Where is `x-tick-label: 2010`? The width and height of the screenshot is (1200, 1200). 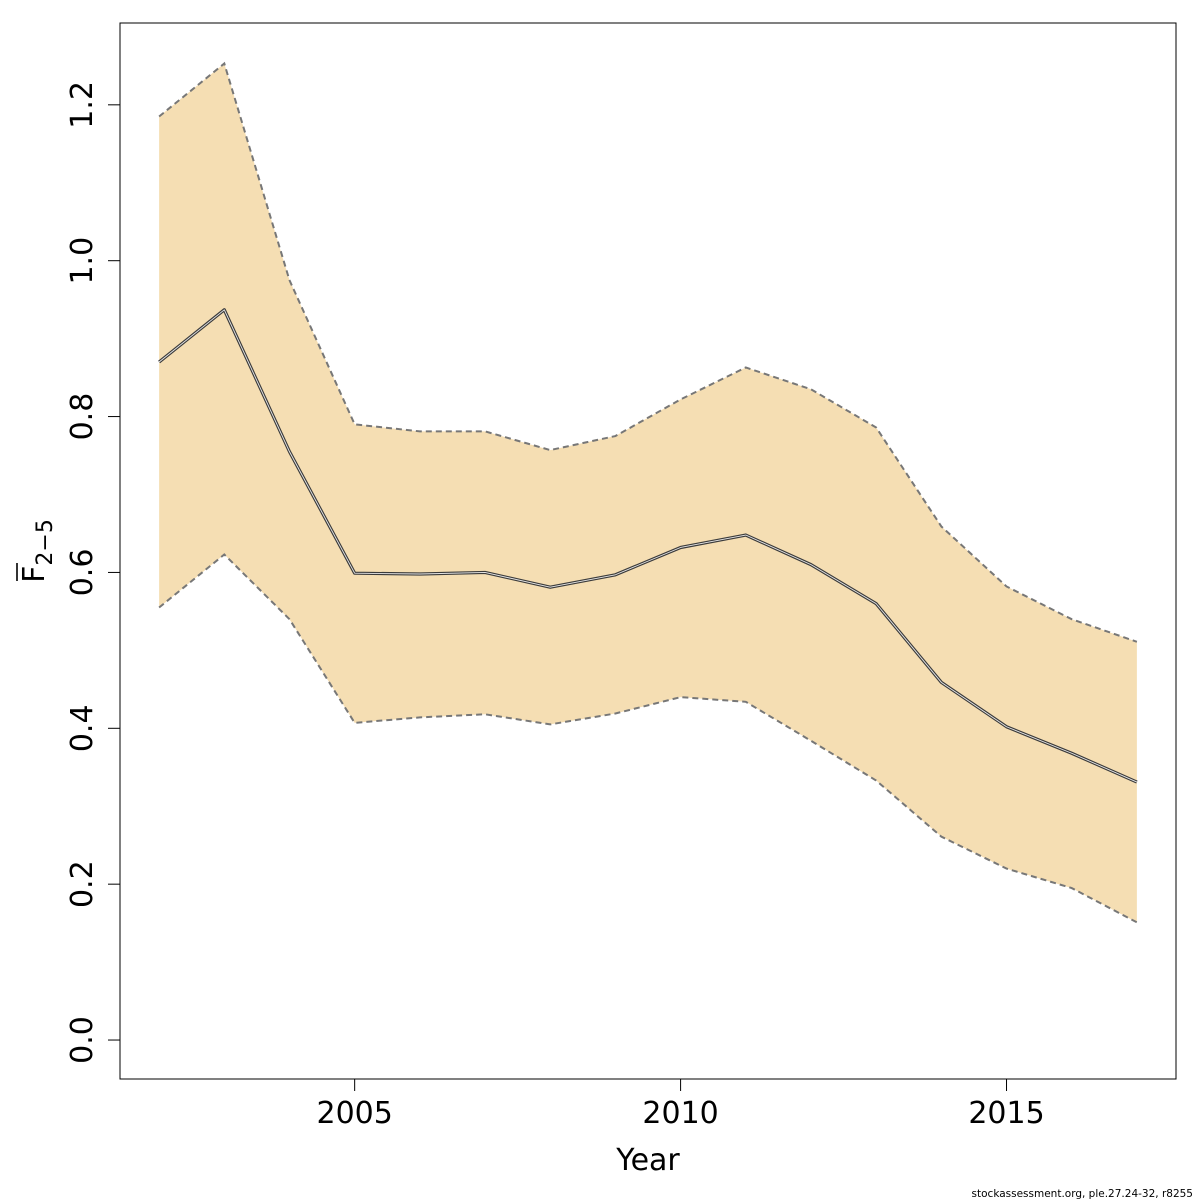 x-tick-label: 2010 is located at coordinates (680, 1113).